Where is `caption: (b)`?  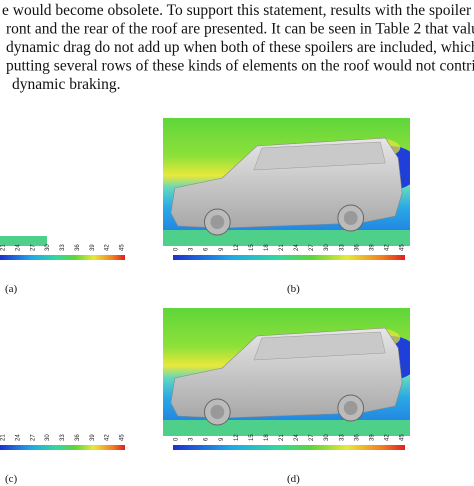 caption: (b) is located at coordinates (293, 289).